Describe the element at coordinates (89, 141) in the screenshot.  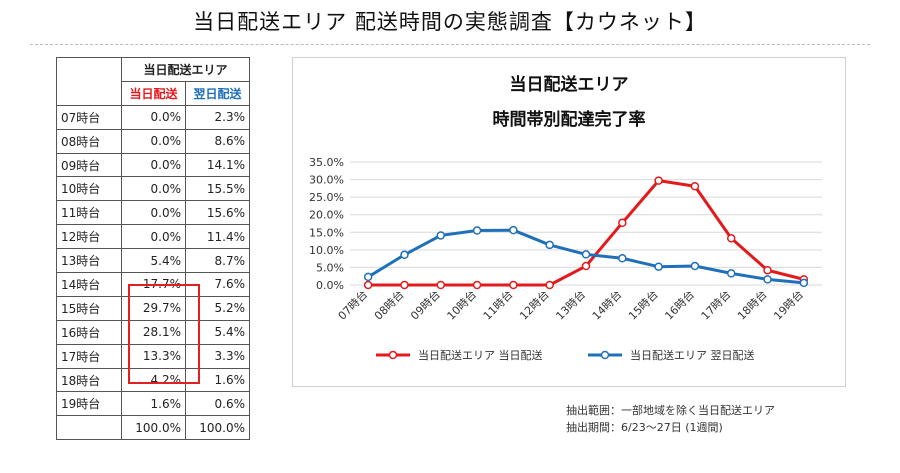
I see `table-cell-hour: 08時台` at that location.